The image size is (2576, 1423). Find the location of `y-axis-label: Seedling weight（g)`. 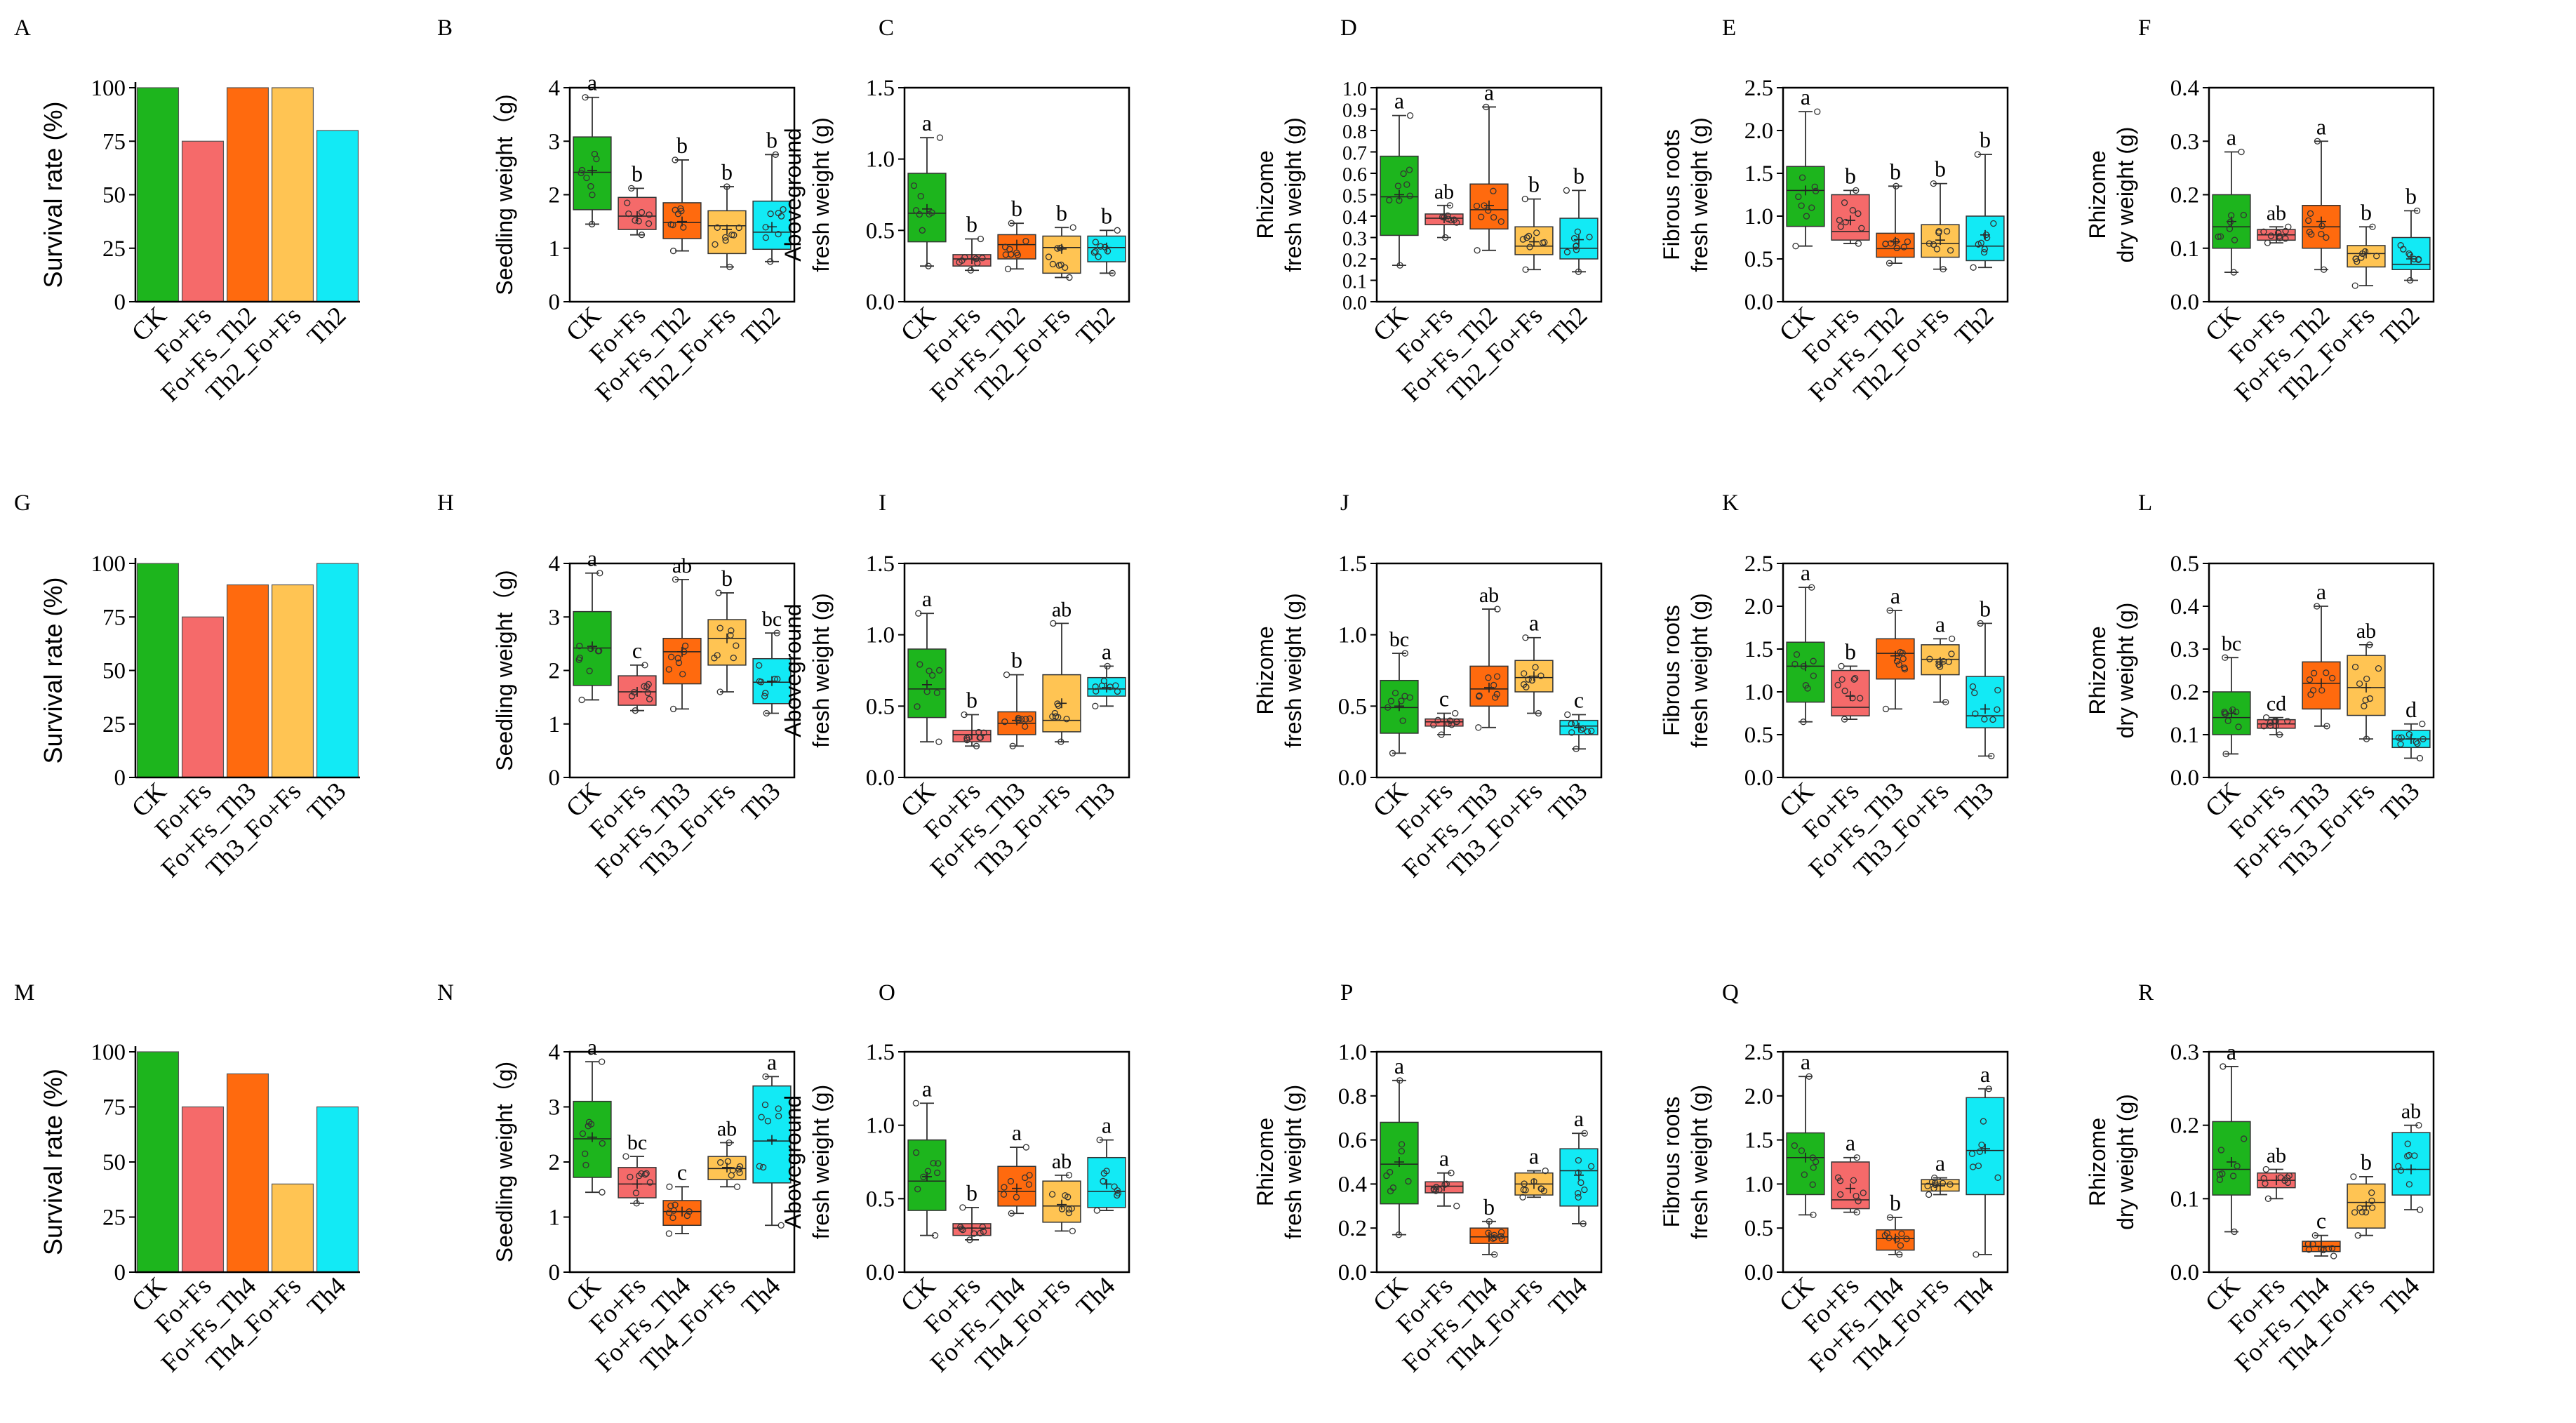

y-axis-label: Seedling weight（g) is located at coordinates (504, 194).